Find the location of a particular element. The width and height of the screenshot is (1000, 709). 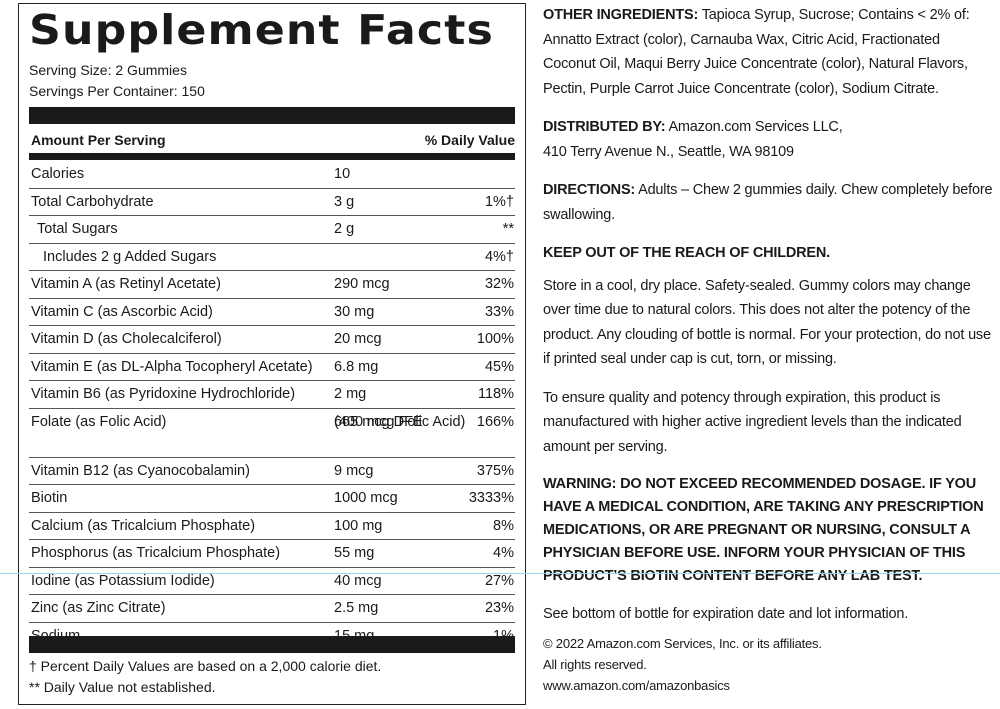

nutrient-name: Vitamin D (as Cholecalciferol) is located at coordinates (126, 339).